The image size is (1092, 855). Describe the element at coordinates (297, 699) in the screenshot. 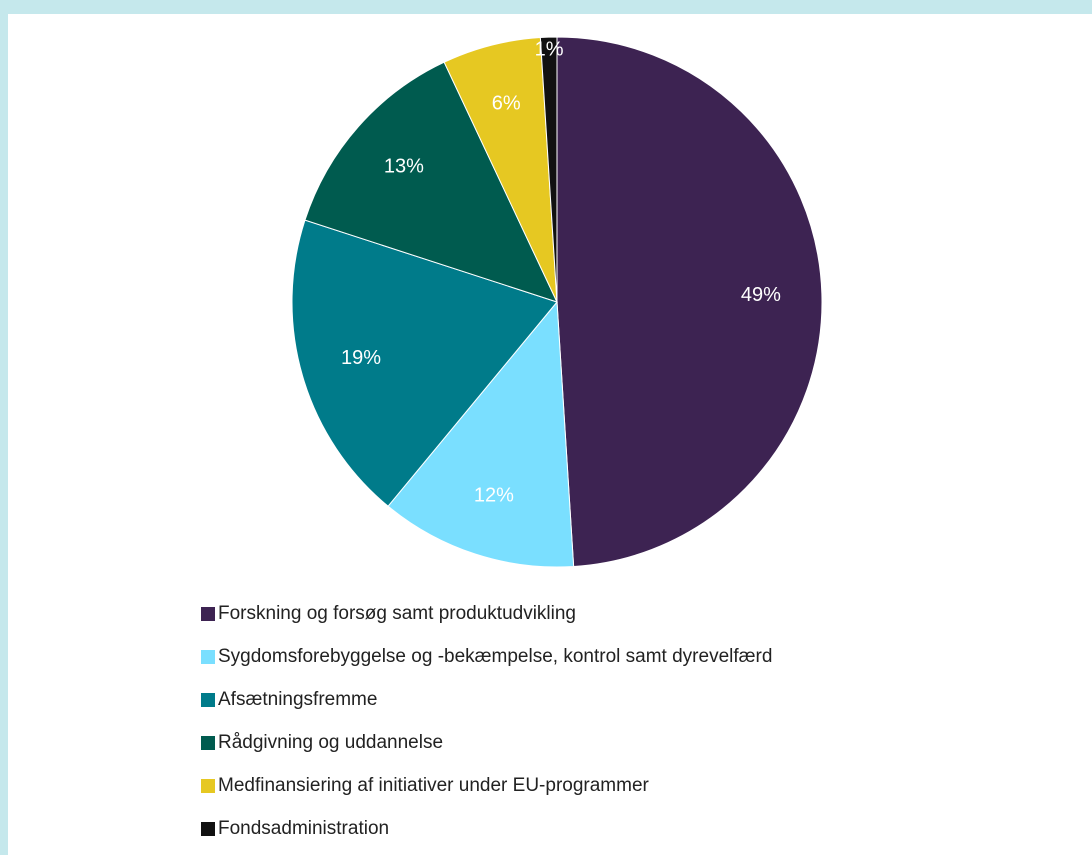

I see `legend-label: Afsætningsfremme` at that location.